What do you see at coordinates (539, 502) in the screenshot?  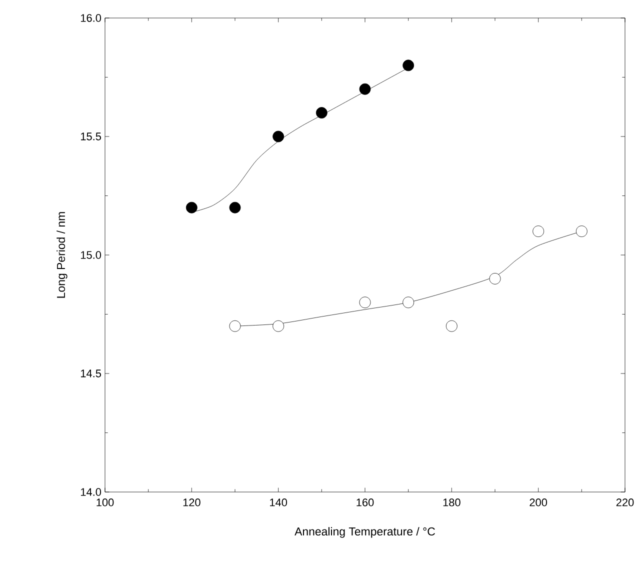 I see `x-tick-label: 200` at bounding box center [539, 502].